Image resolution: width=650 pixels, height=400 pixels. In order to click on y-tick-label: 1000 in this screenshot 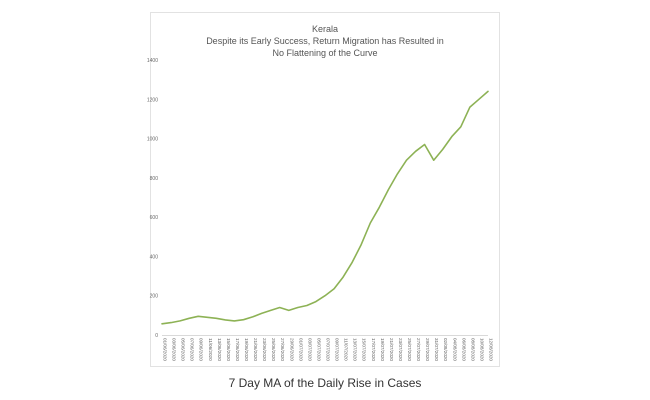, I will do `click(152, 140)`.